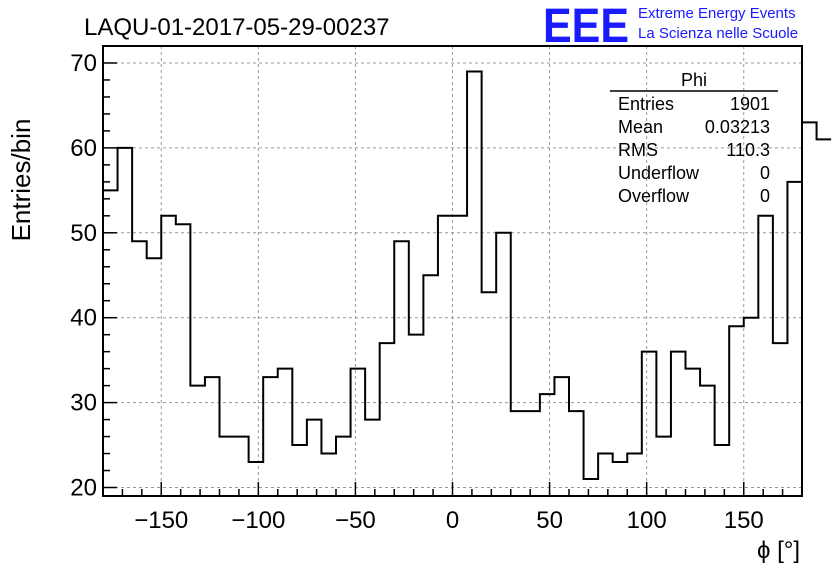 This screenshot has height=572, width=836. What do you see at coordinates (161, 520) in the screenshot?
I see `x-tick-label: −150` at bounding box center [161, 520].